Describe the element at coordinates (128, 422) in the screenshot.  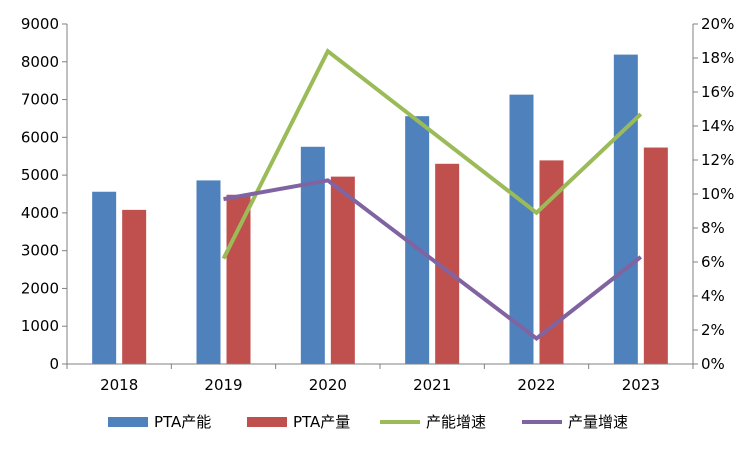
I see `legend-swatch-PTA产能` at that location.